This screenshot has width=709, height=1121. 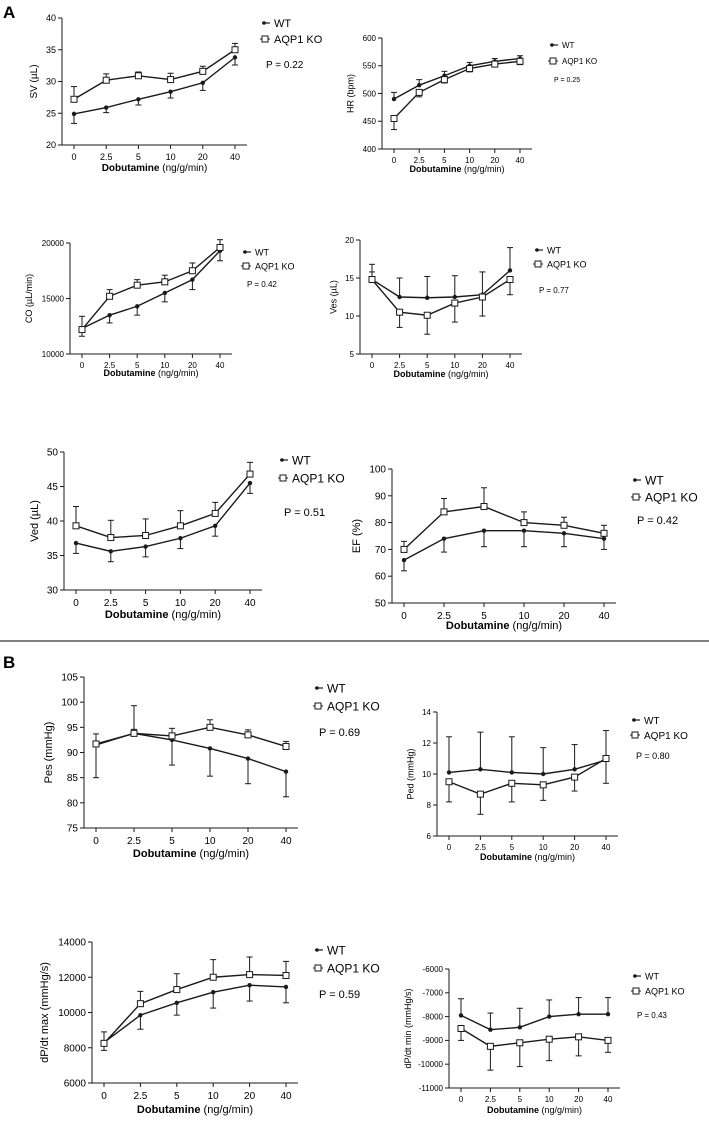 I want to click on x-tick-label: 0, so click(x=404, y=616).